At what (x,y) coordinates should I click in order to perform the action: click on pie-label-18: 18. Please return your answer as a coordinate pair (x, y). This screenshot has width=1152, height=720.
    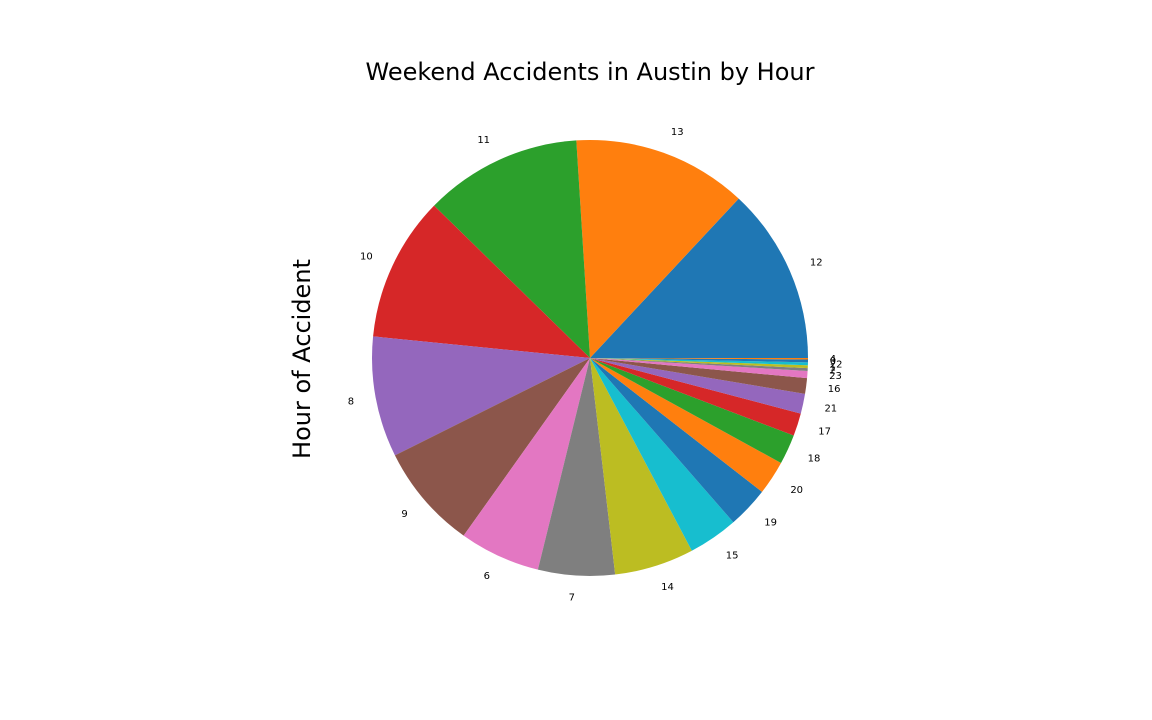
    Looking at the image, I should click on (814, 459).